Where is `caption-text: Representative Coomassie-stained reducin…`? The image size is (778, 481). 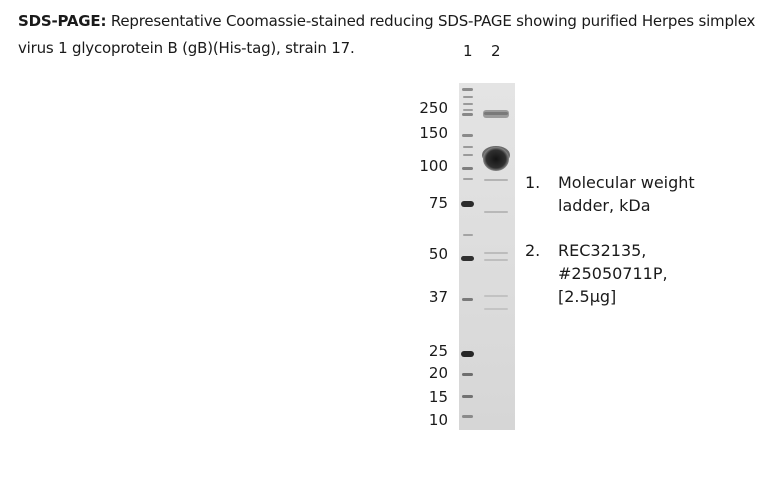 caption-text: Representative Coomassie-stained reducin… is located at coordinates (387, 34).